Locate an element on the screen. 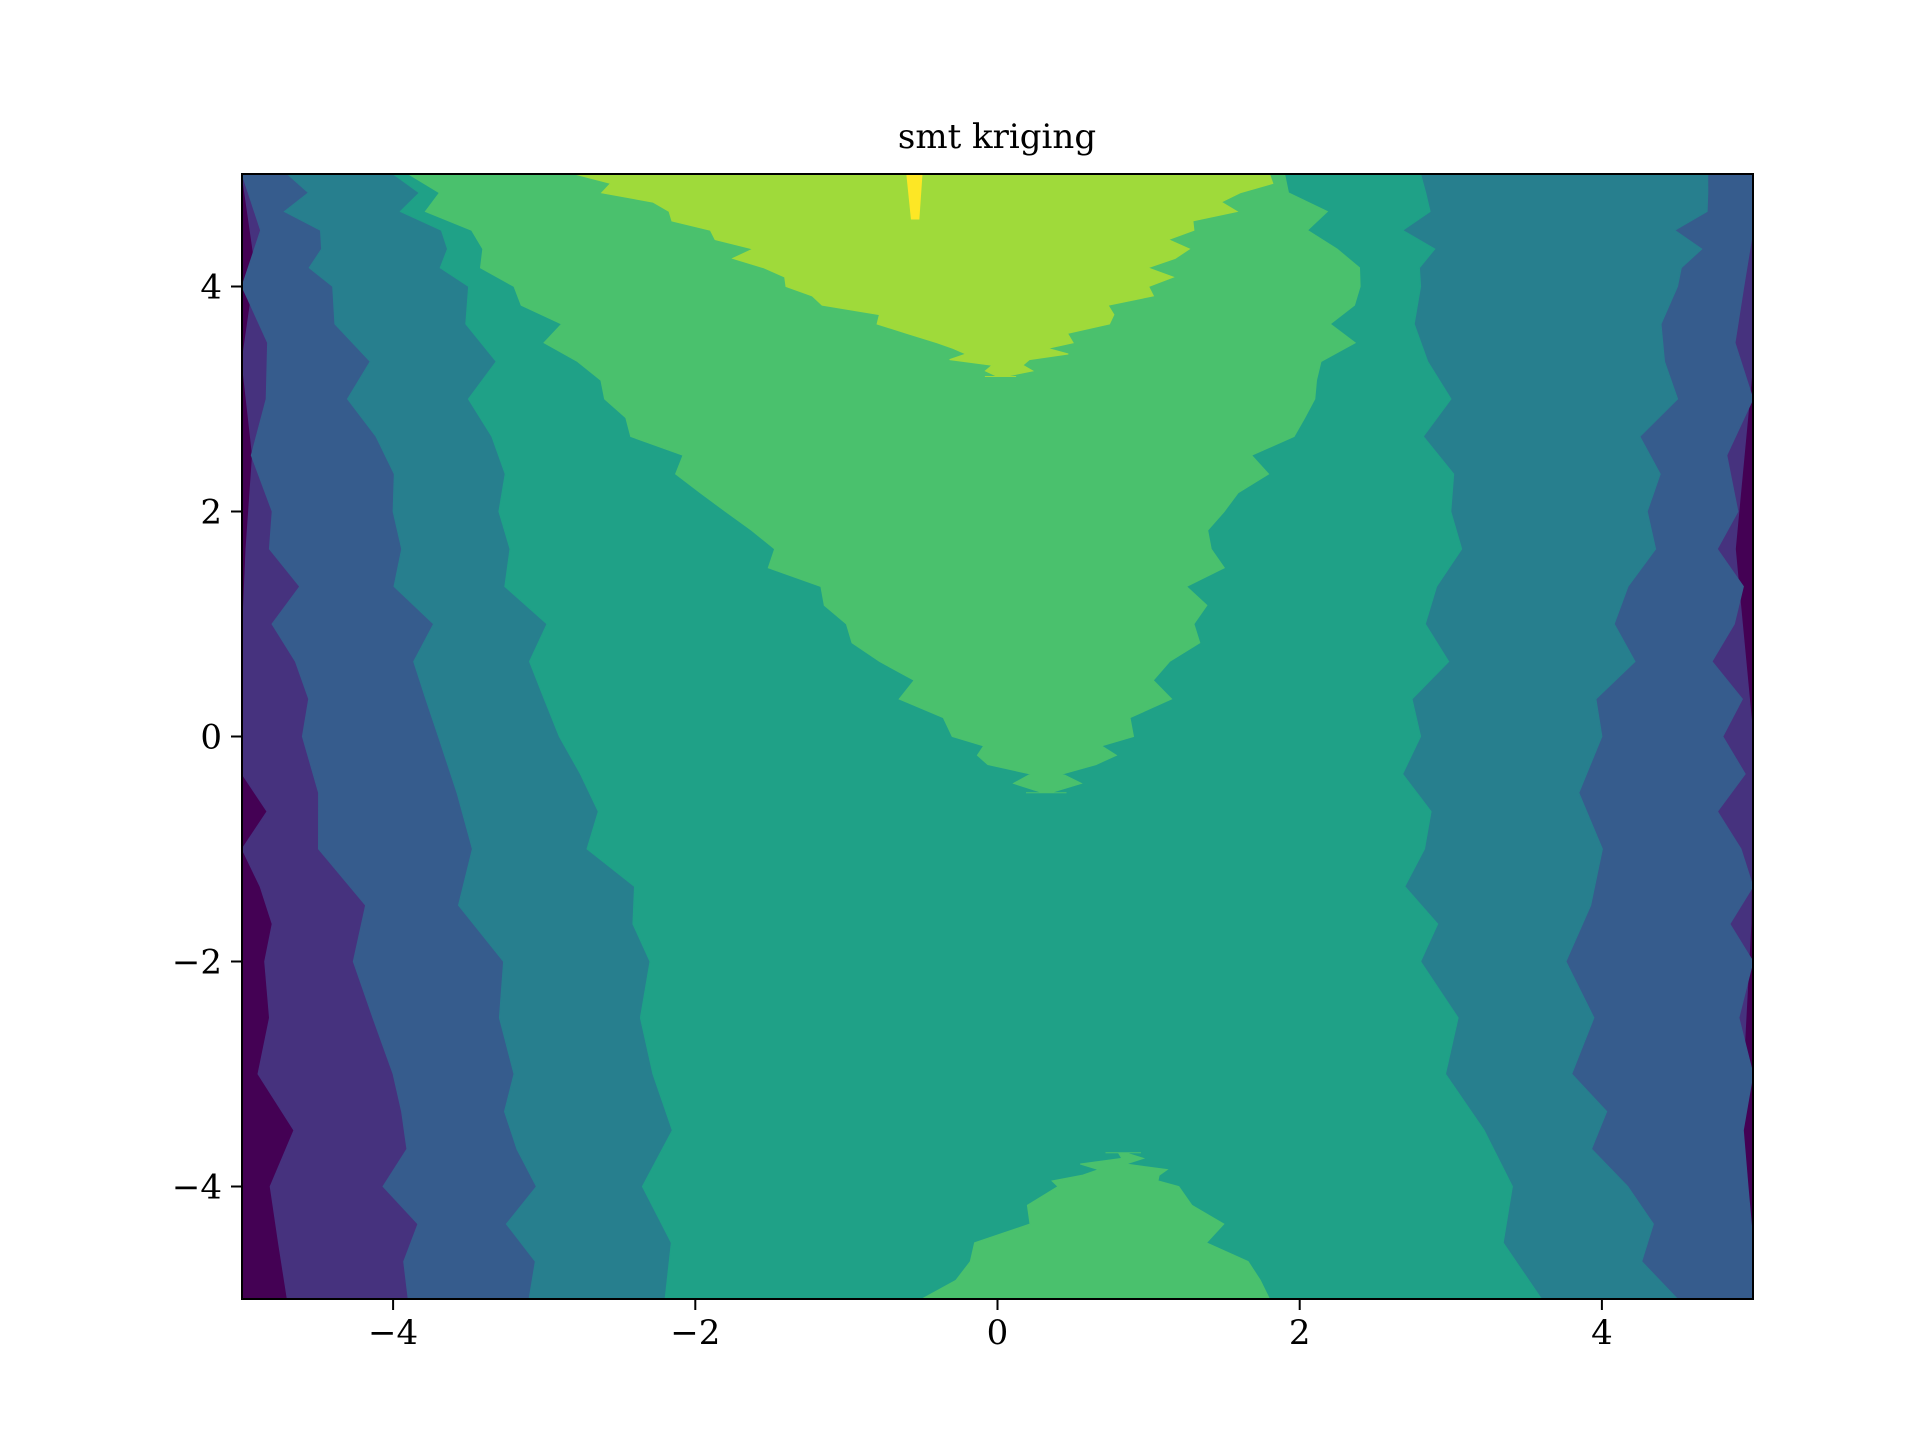 The height and width of the screenshot is (1441, 1921). y-tick-label: −2 is located at coordinates (197, 963).